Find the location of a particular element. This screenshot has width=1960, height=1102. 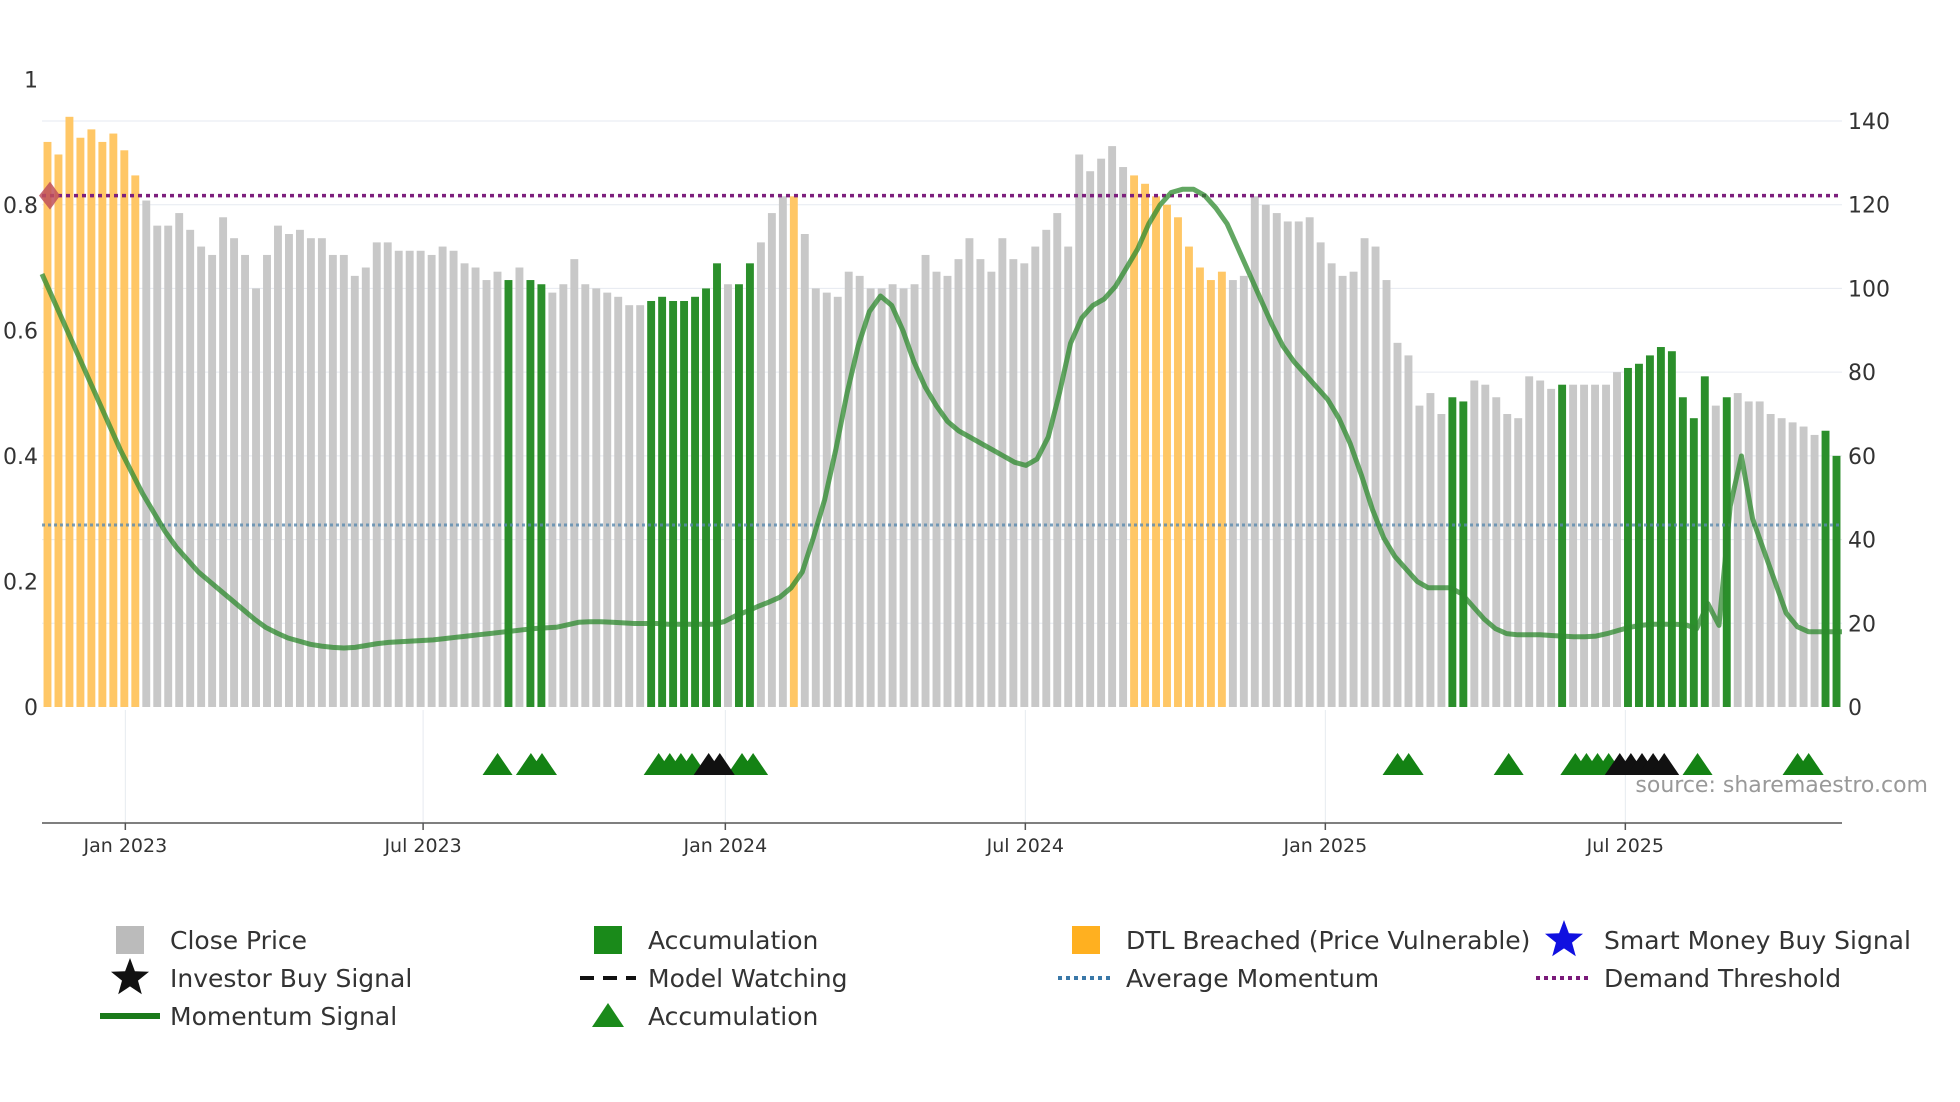

legend-label: Smart Money Buy Signal is located at coordinates (1757, 940).